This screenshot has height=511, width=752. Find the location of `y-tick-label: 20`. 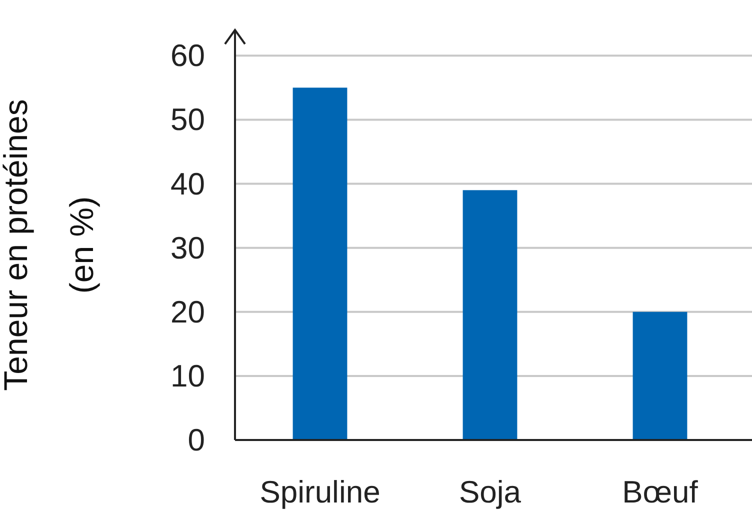

y-tick-label: 20 is located at coordinates (187, 312).